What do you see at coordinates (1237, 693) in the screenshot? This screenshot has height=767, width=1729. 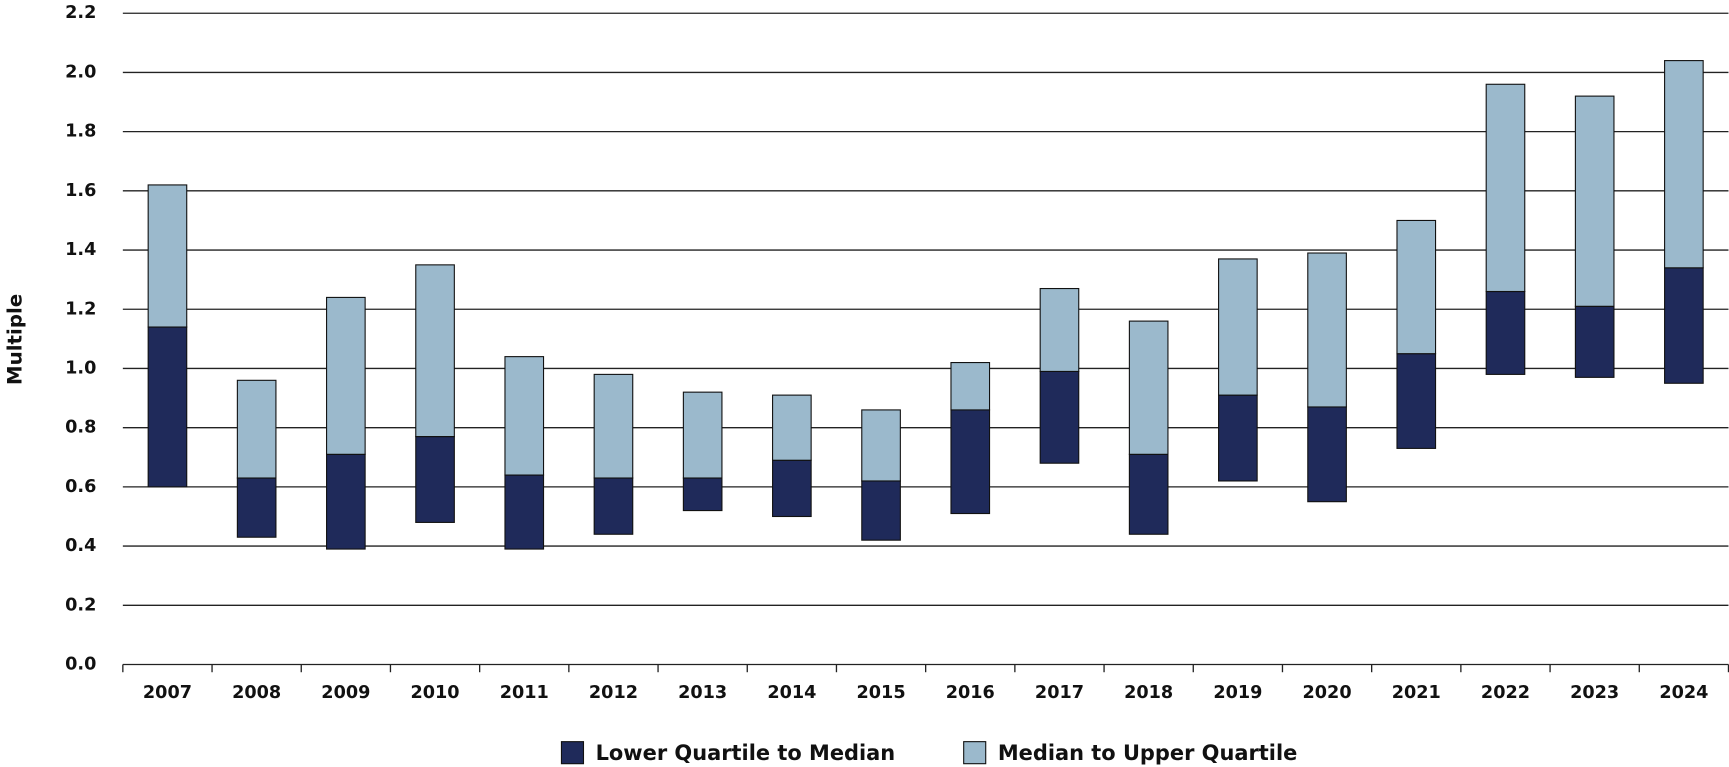 I see `x-tick-label: 2019` at bounding box center [1237, 693].